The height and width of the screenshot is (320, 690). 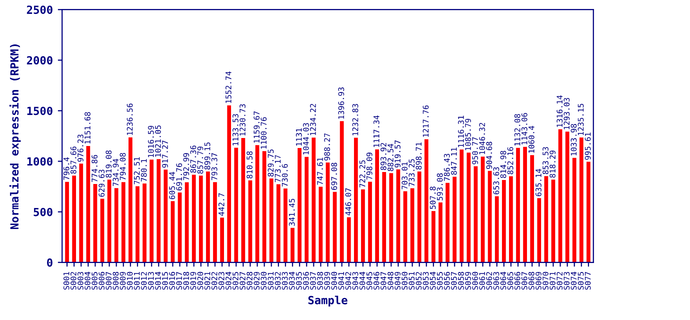 What do you see at coordinates (49, 262) in the screenshot?
I see `y-tick-label: 0` at bounding box center [49, 262].